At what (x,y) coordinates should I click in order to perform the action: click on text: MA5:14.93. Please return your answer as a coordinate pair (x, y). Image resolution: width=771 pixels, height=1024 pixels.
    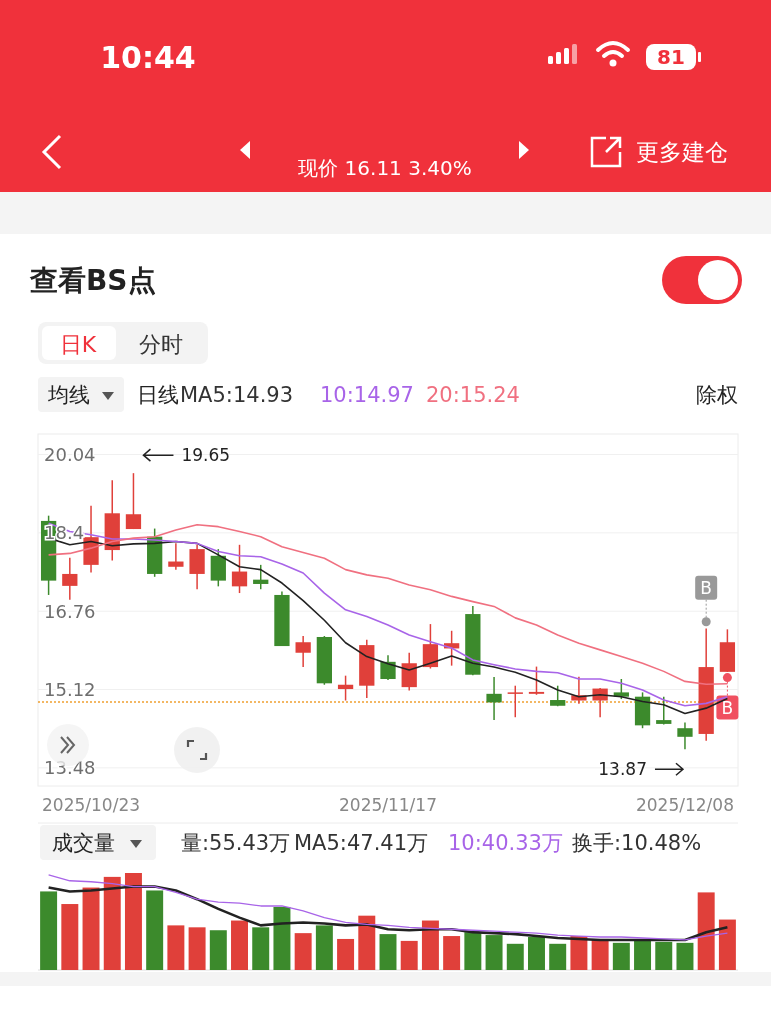
    Looking at the image, I should click on (237, 395).